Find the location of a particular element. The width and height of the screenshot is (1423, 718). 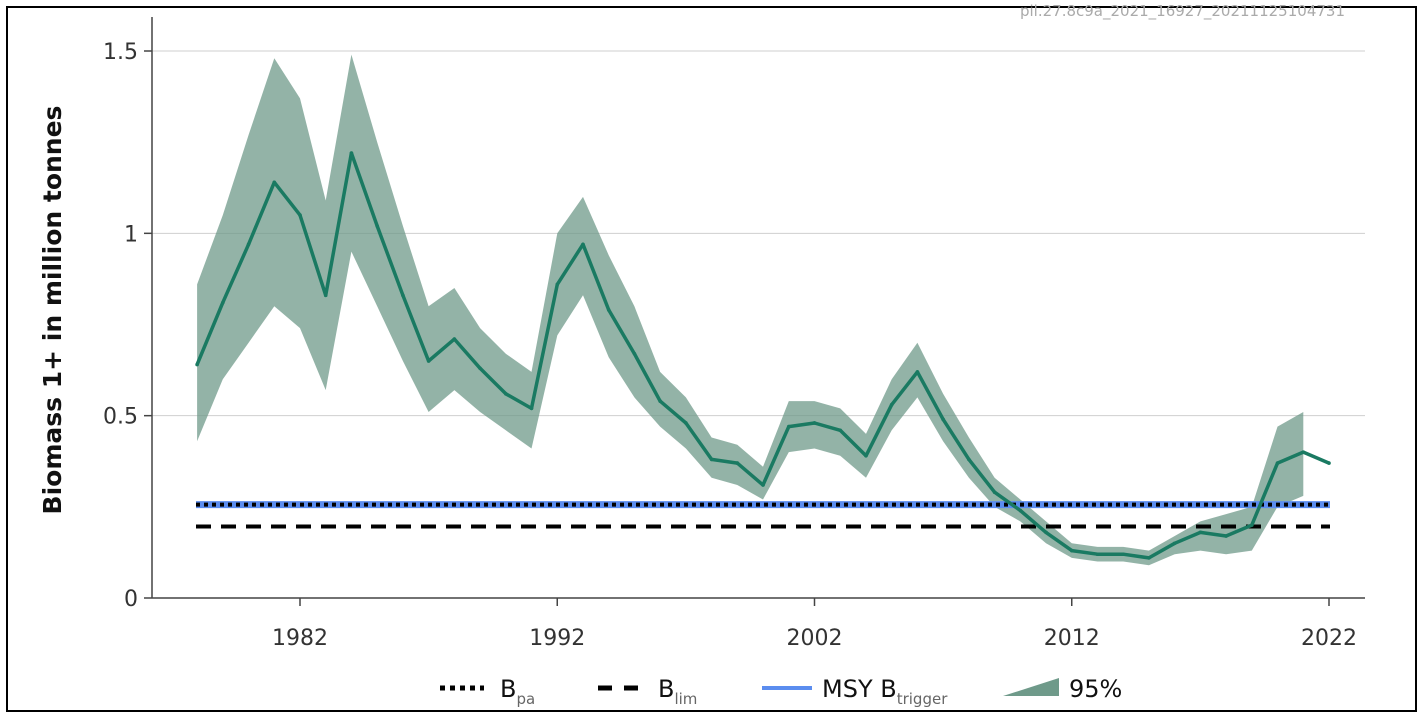

biomass-point-1996 is located at coordinates (660, 401).